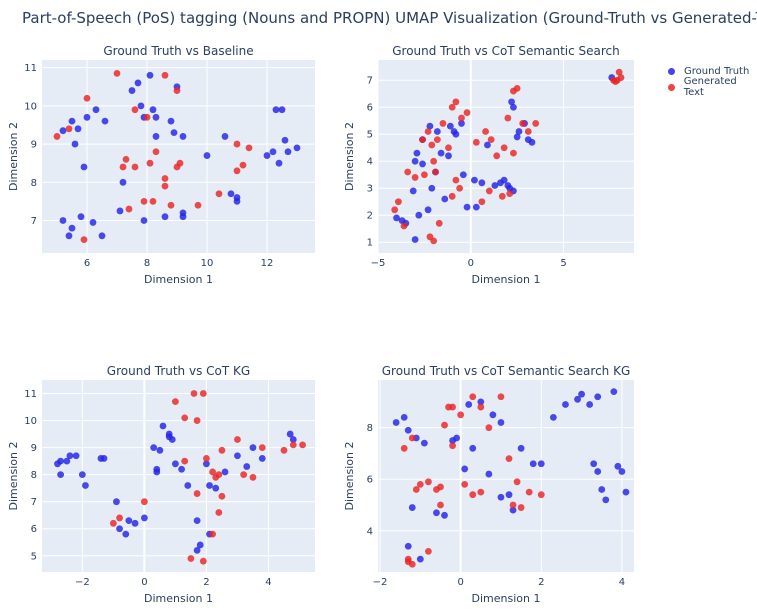 The width and height of the screenshot is (757, 614). I want to click on tick-label-x: 2, so click(206, 582).